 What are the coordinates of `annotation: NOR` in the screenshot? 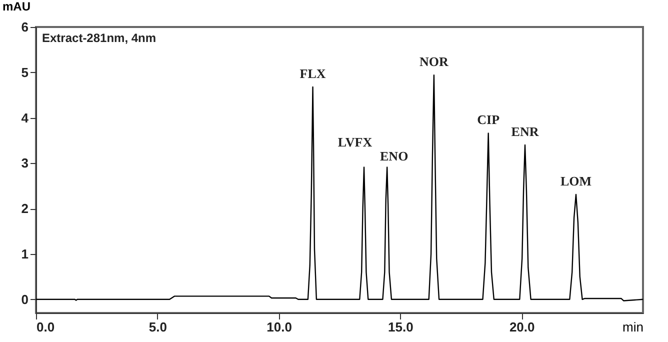 It's located at (435, 62).